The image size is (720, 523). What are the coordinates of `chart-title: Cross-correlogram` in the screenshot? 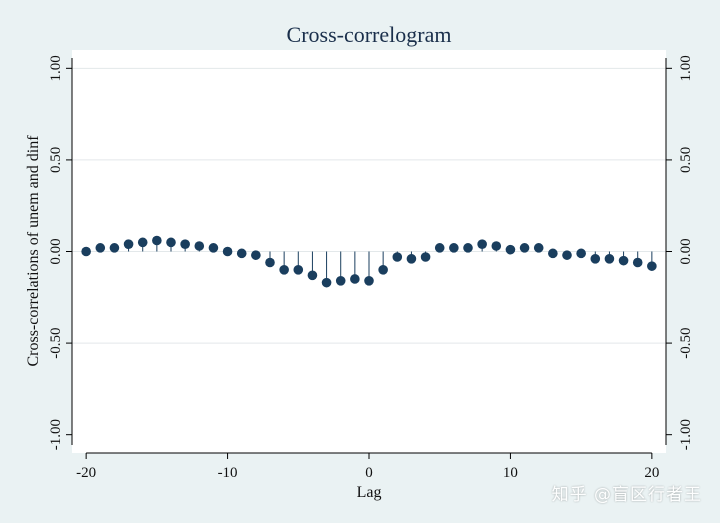 It's located at (369, 34).